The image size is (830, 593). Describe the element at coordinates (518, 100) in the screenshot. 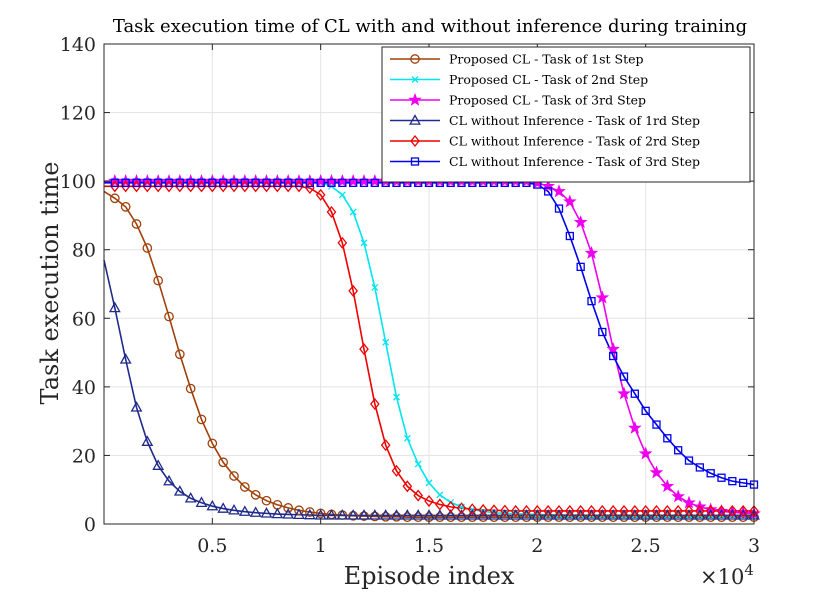

I see `legend-entry: Proposed CL - Task of 3rd Step` at that location.